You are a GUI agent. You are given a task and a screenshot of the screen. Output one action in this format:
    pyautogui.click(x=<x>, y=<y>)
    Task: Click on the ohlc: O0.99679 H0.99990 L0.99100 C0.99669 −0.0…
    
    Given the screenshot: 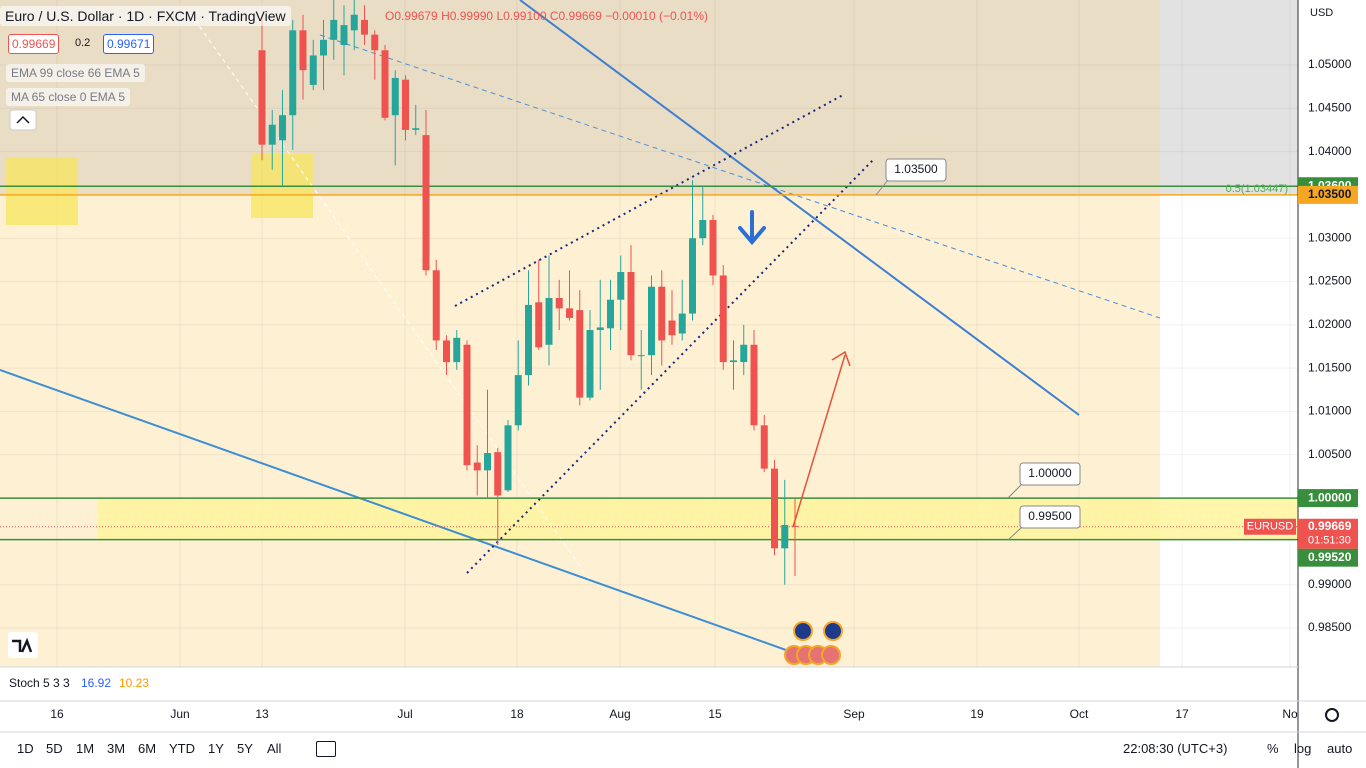 What is the action you would take?
    pyautogui.click(x=546, y=16)
    